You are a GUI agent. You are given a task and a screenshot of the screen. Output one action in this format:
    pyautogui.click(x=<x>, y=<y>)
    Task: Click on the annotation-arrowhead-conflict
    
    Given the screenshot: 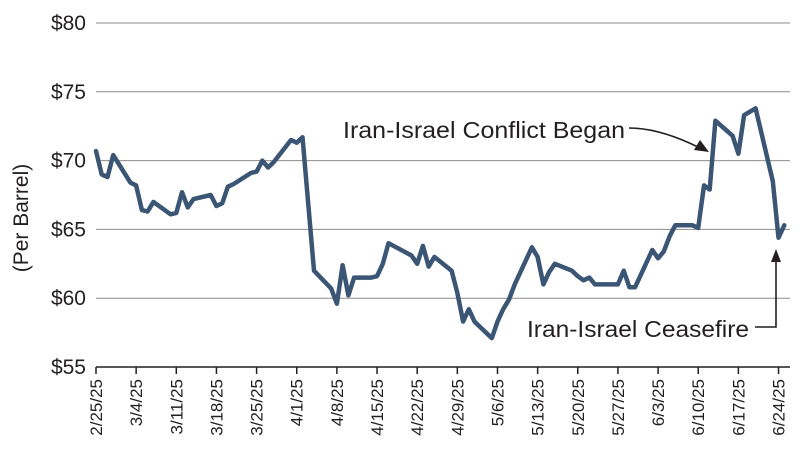 What is the action you would take?
    pyautogui.click(x=701, y=146)
    